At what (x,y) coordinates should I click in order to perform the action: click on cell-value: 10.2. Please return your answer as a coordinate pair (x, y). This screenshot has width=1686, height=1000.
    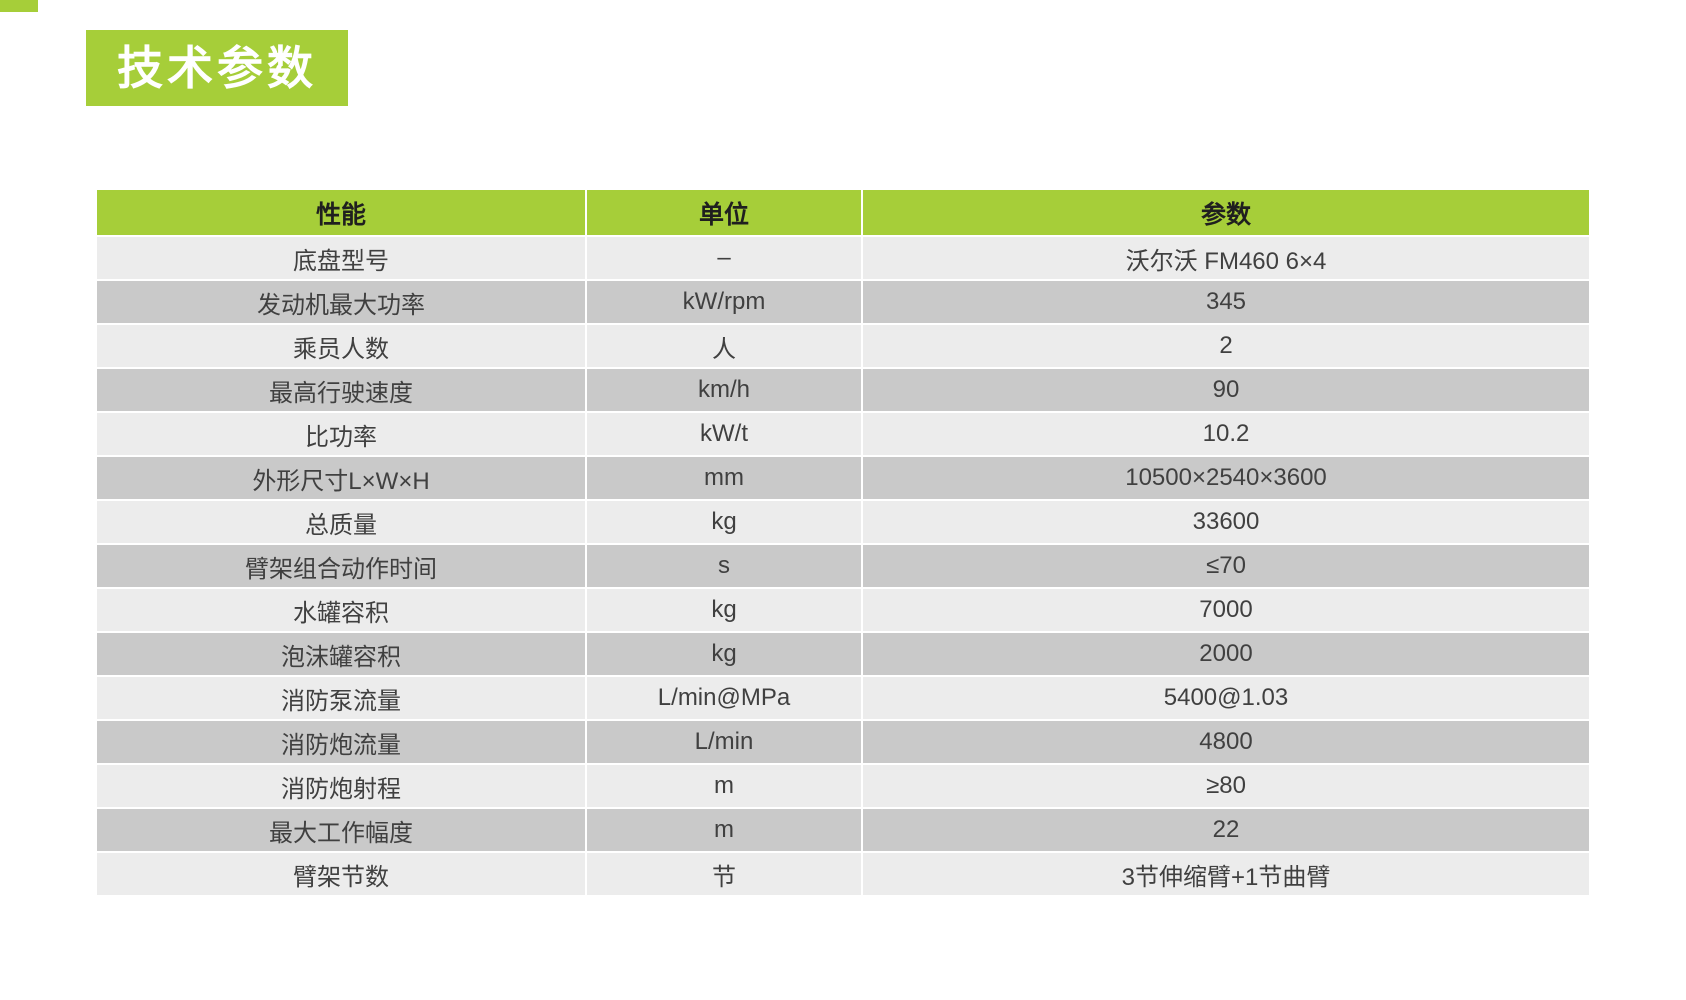
    Looking at the image, I should click on (1226, 434).